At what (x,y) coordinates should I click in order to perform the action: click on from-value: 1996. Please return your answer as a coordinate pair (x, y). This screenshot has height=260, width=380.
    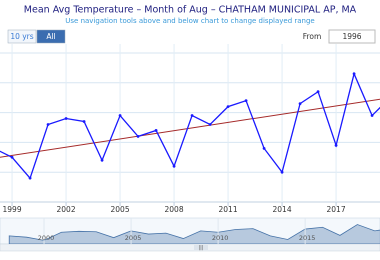
    Looking at the image, I should click on (351, 36).